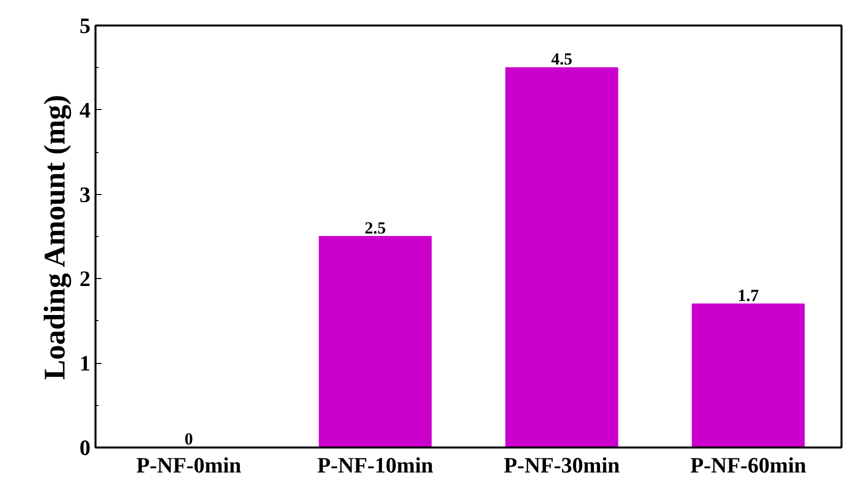 This screenshot has height=502, width=861. What do you see at coordinates (85, 194) in the screenshot?
I see `y-tick-label: 3` at bounding box center [85, 194].